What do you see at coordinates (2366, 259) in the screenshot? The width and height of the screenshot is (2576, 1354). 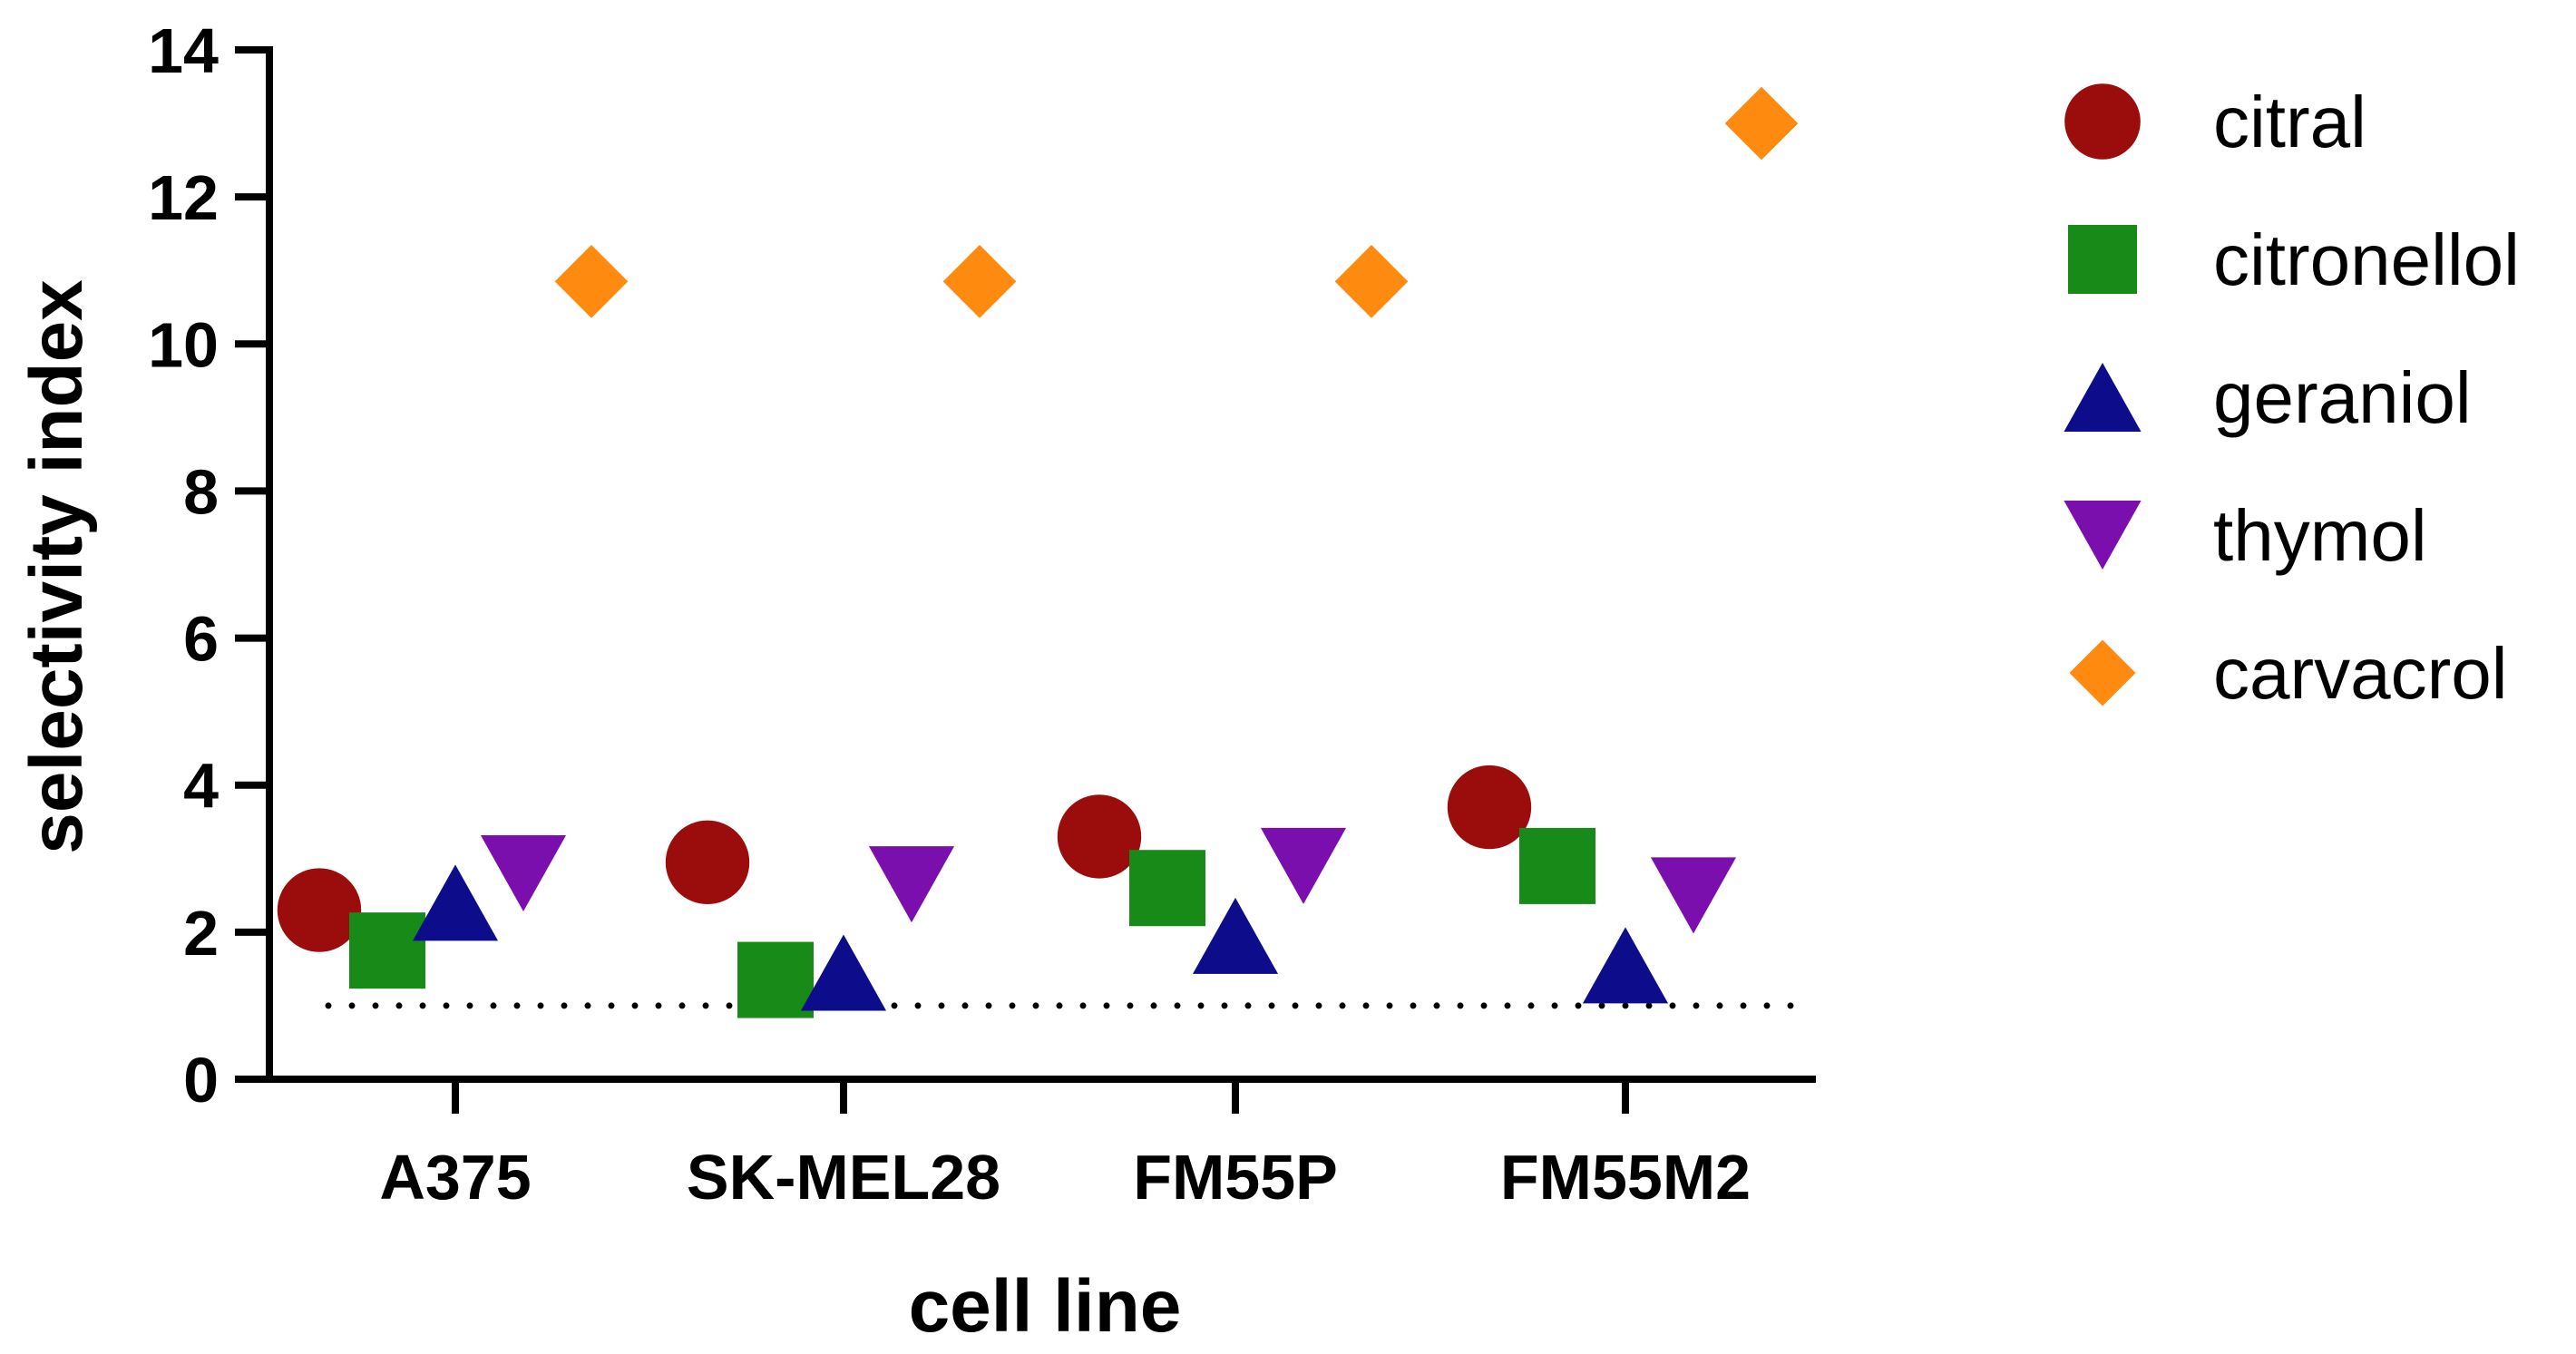 I see `legend-label-citronellol: citronellol` at bounding box center [2366, 259].